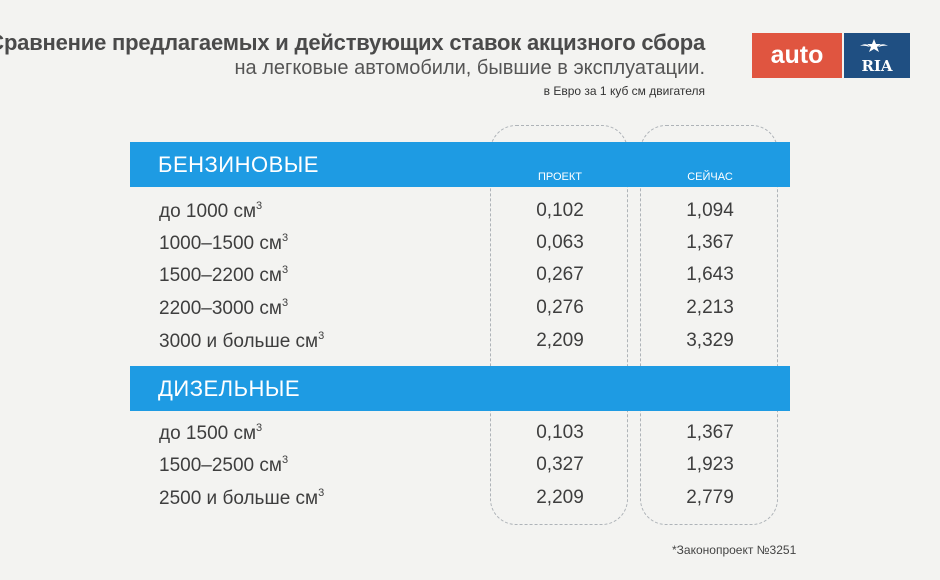  I want to click on table-row: 2200–3000 см3 0,276 2,213, so click(470, 313).